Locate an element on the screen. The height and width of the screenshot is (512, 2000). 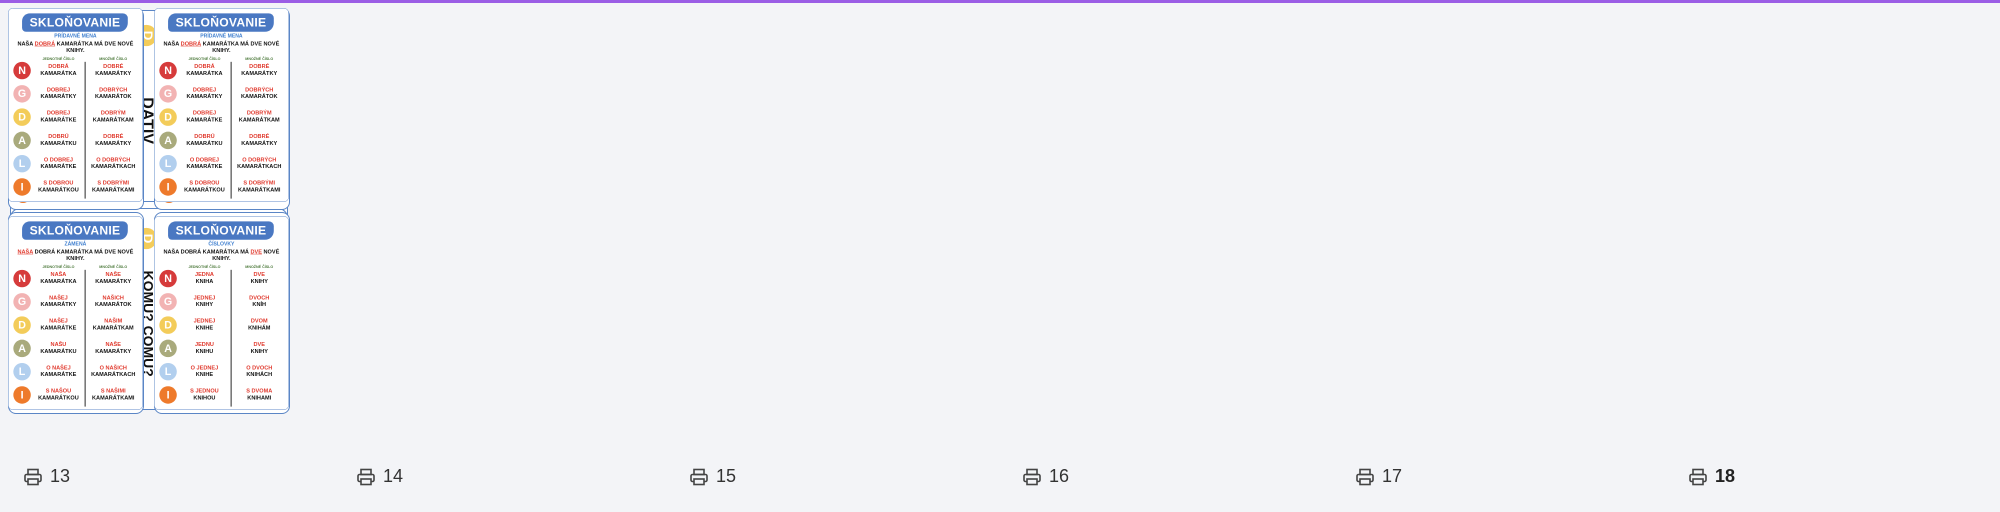
case-letter: I is located at coordinates (168, 187).